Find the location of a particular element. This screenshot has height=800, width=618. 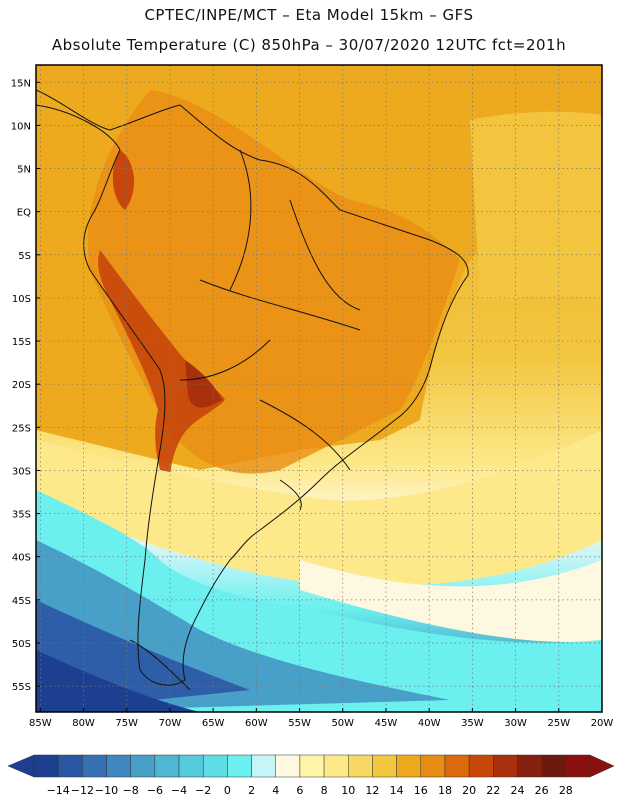

colorbar-tick-label: −14 is located at coordinates (58, 790).